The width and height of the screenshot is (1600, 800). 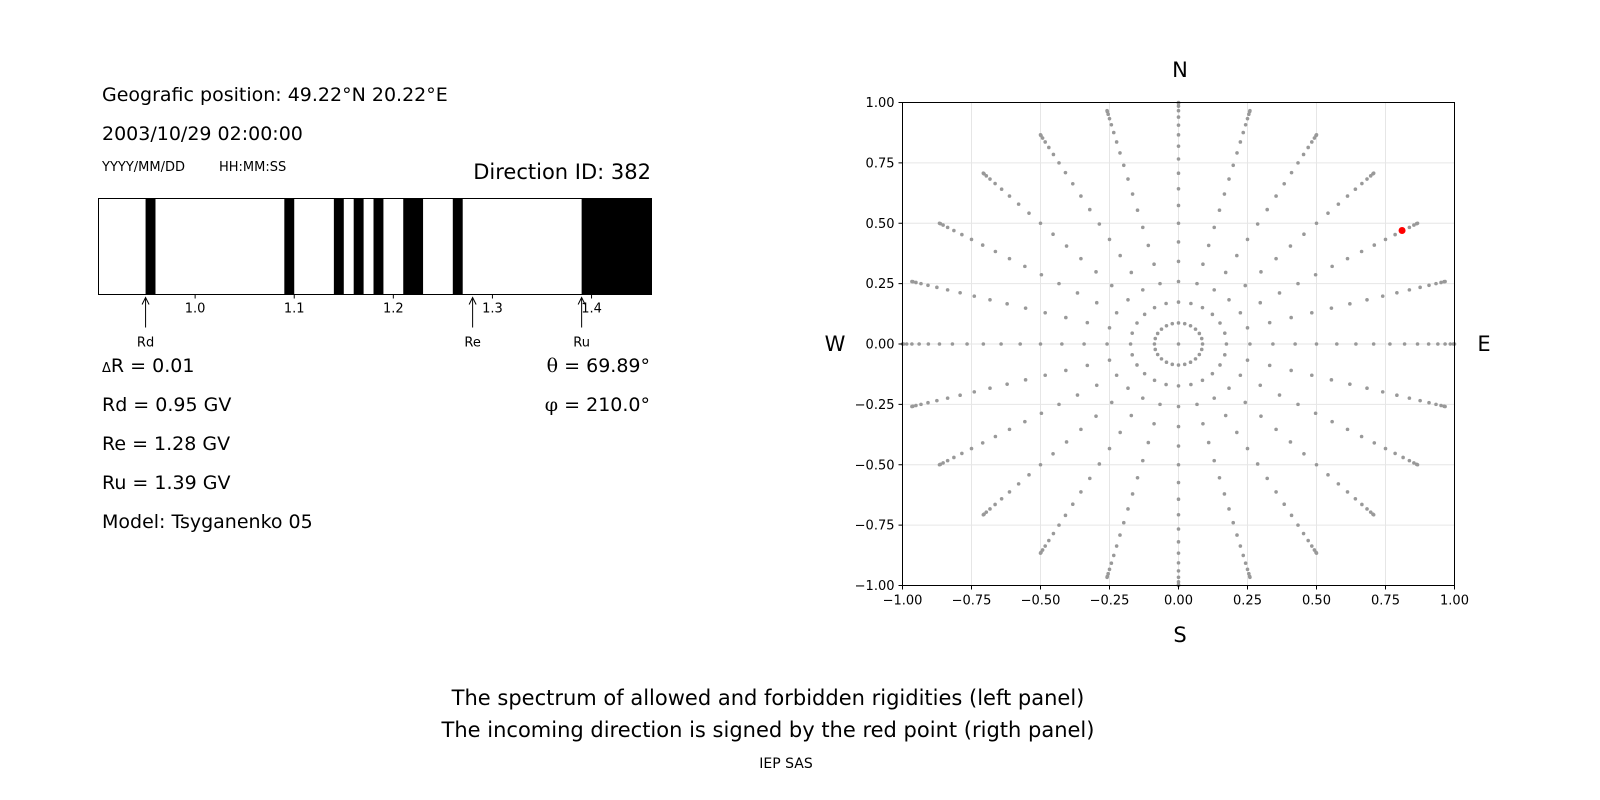 What do you see at coordinates (202, 134) in the screenshot?
I see `datetime: 2003/10/29 02:00:00` at bounding box center [202, 134].